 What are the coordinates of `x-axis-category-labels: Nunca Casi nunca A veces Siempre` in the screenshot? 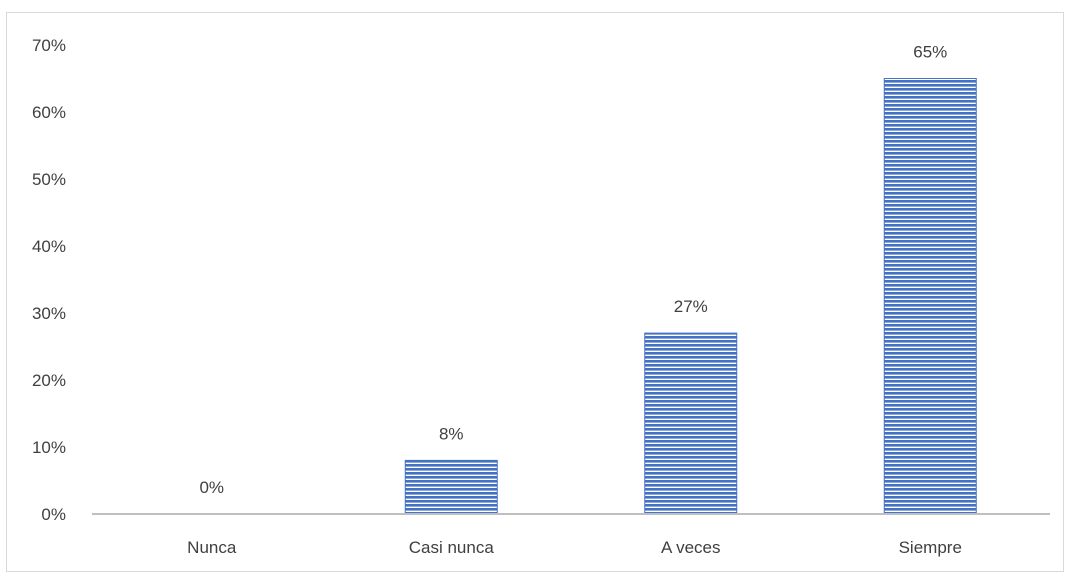 It's located at (574, 547).